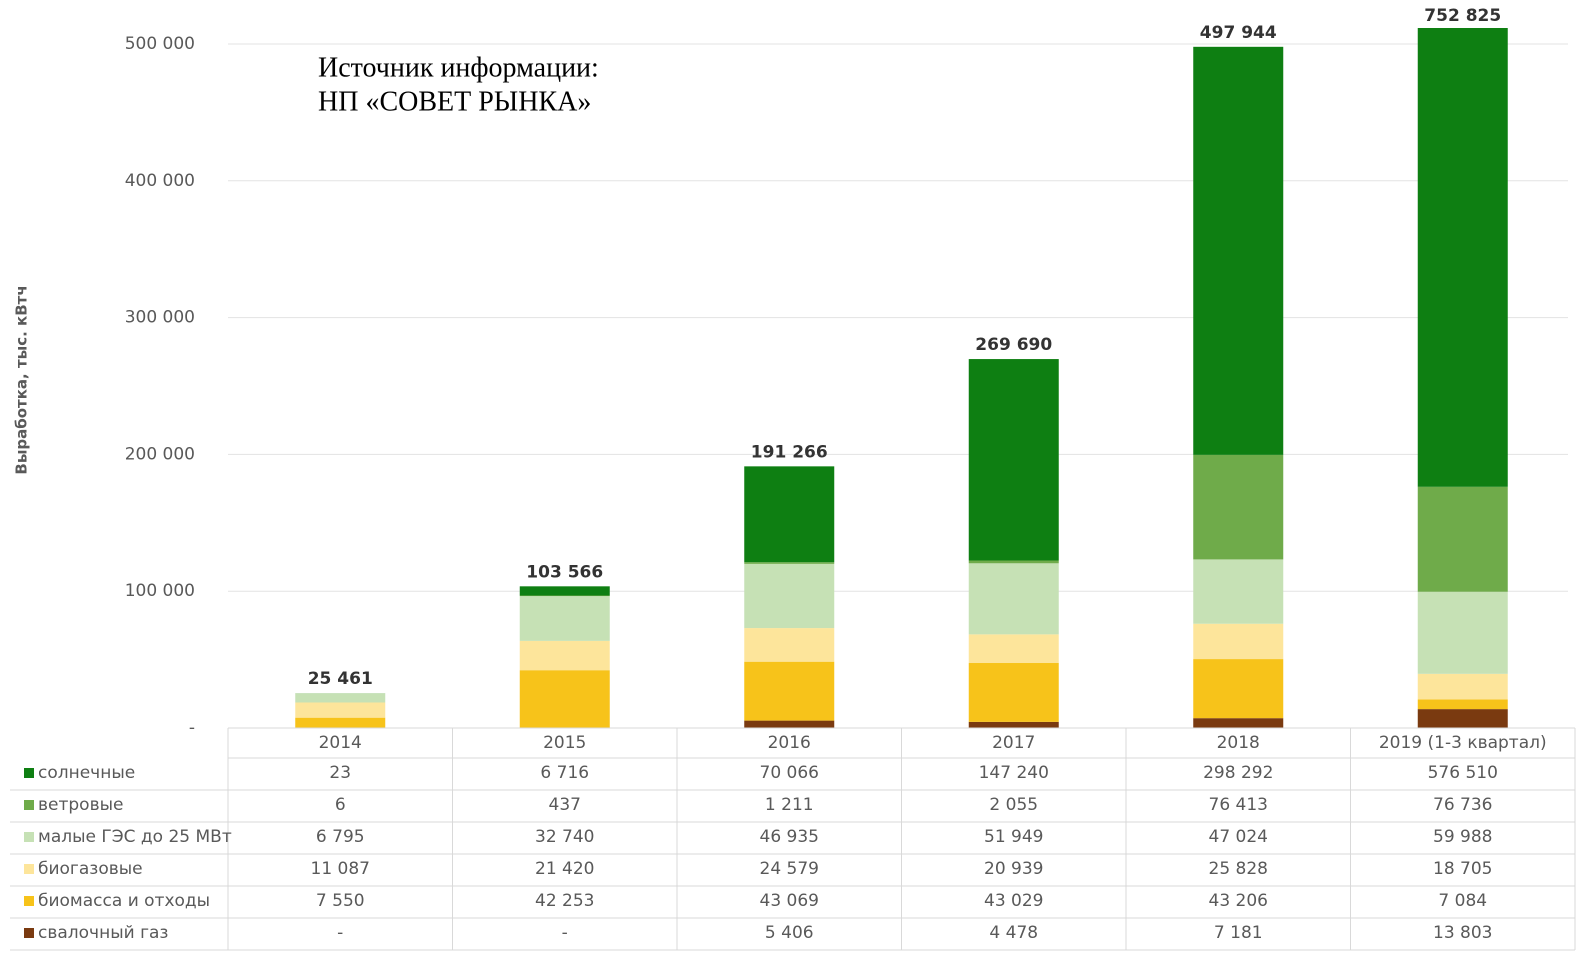  I want to click on total-label: 497 944, so click(1238, 33).